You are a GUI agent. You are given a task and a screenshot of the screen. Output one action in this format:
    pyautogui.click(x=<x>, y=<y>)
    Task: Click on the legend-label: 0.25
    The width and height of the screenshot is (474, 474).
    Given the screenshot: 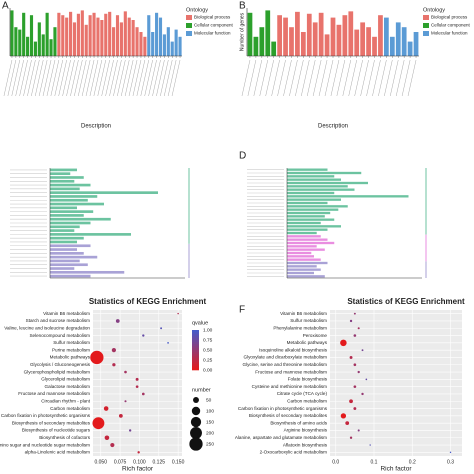 What is the action you would take?
    pyautogui.click(x=208, y=360)
    